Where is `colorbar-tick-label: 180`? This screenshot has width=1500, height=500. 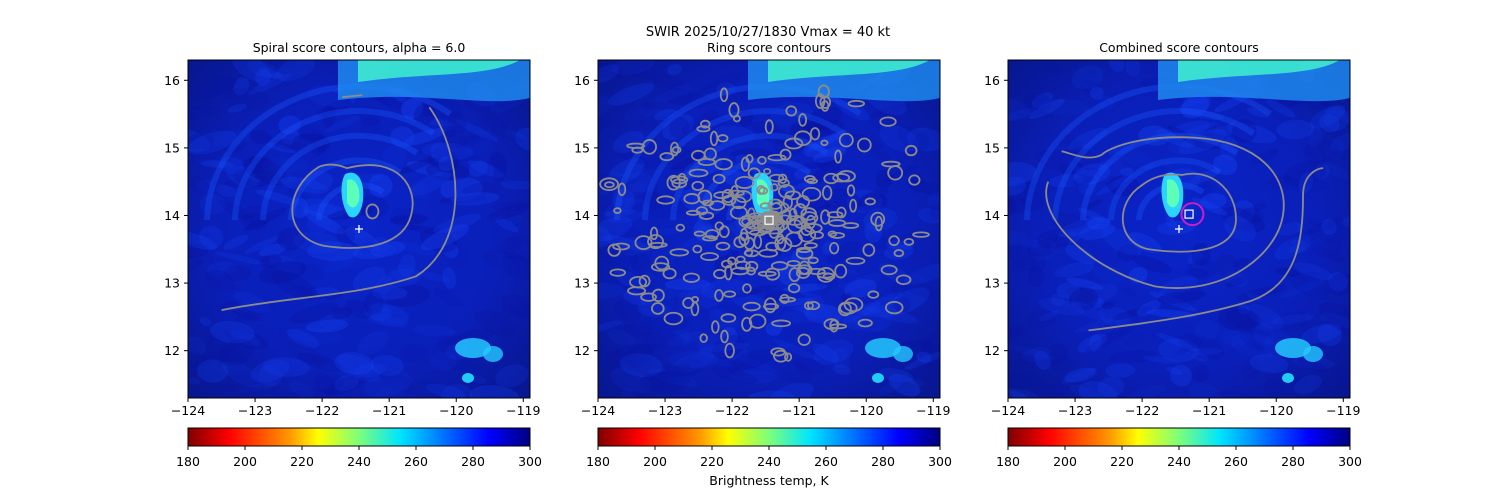
colorbar-tick-label: 180 is located at coordinates (188, 461).